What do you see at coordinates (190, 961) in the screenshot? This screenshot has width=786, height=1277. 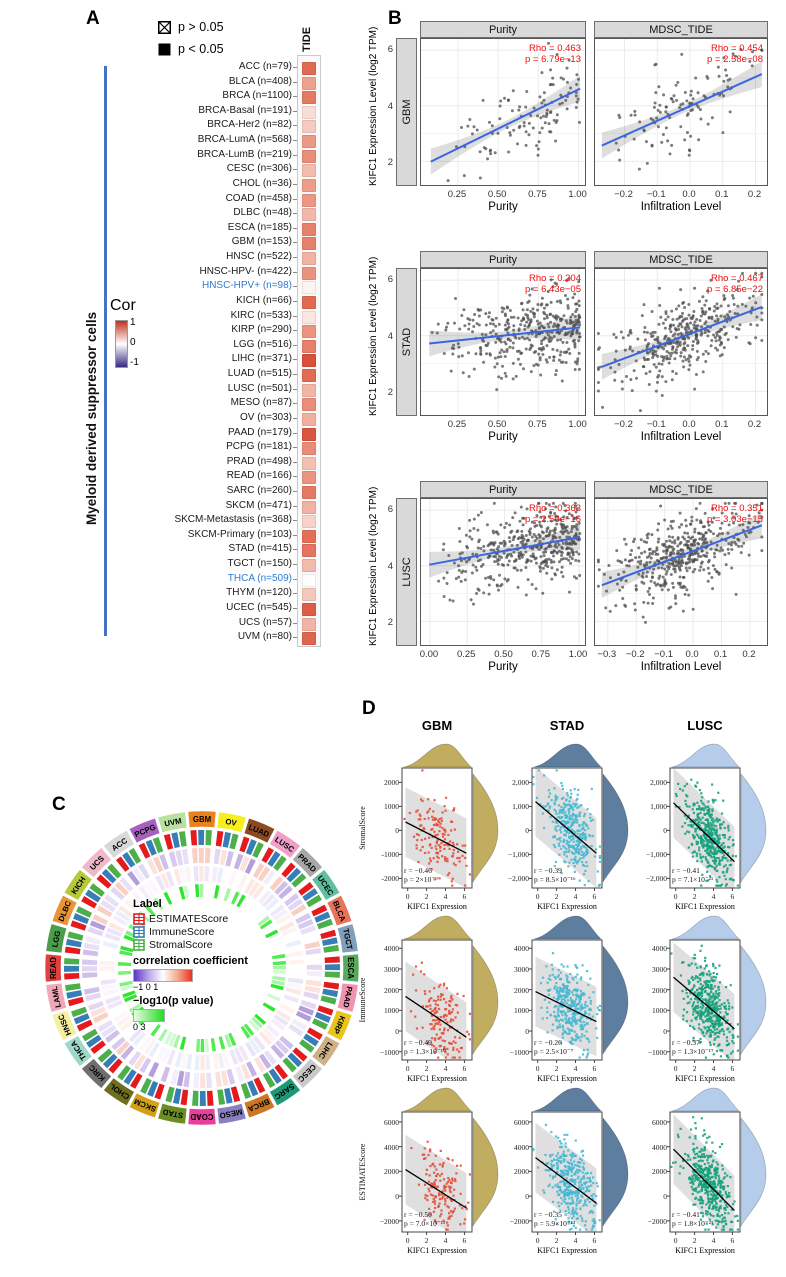 I see `corr-coeff-title: correlation coefficient` at bounding box center [190, 961].